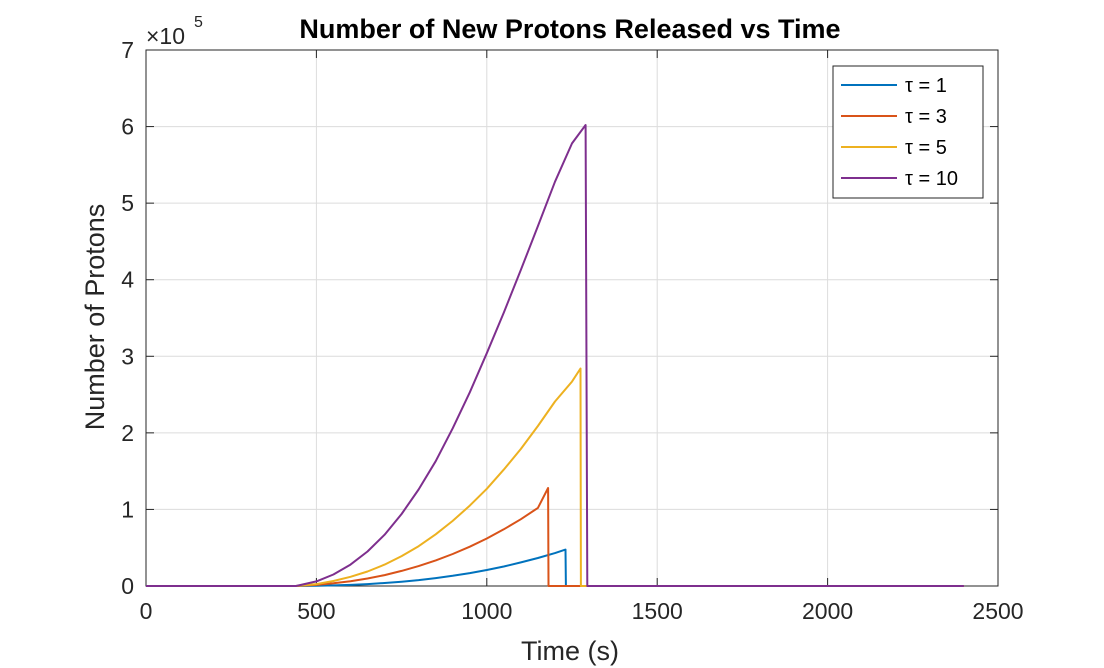 This screenshot has width=1104, height=668. I want to click on x-tick-label: 1500, so click(657, 611).